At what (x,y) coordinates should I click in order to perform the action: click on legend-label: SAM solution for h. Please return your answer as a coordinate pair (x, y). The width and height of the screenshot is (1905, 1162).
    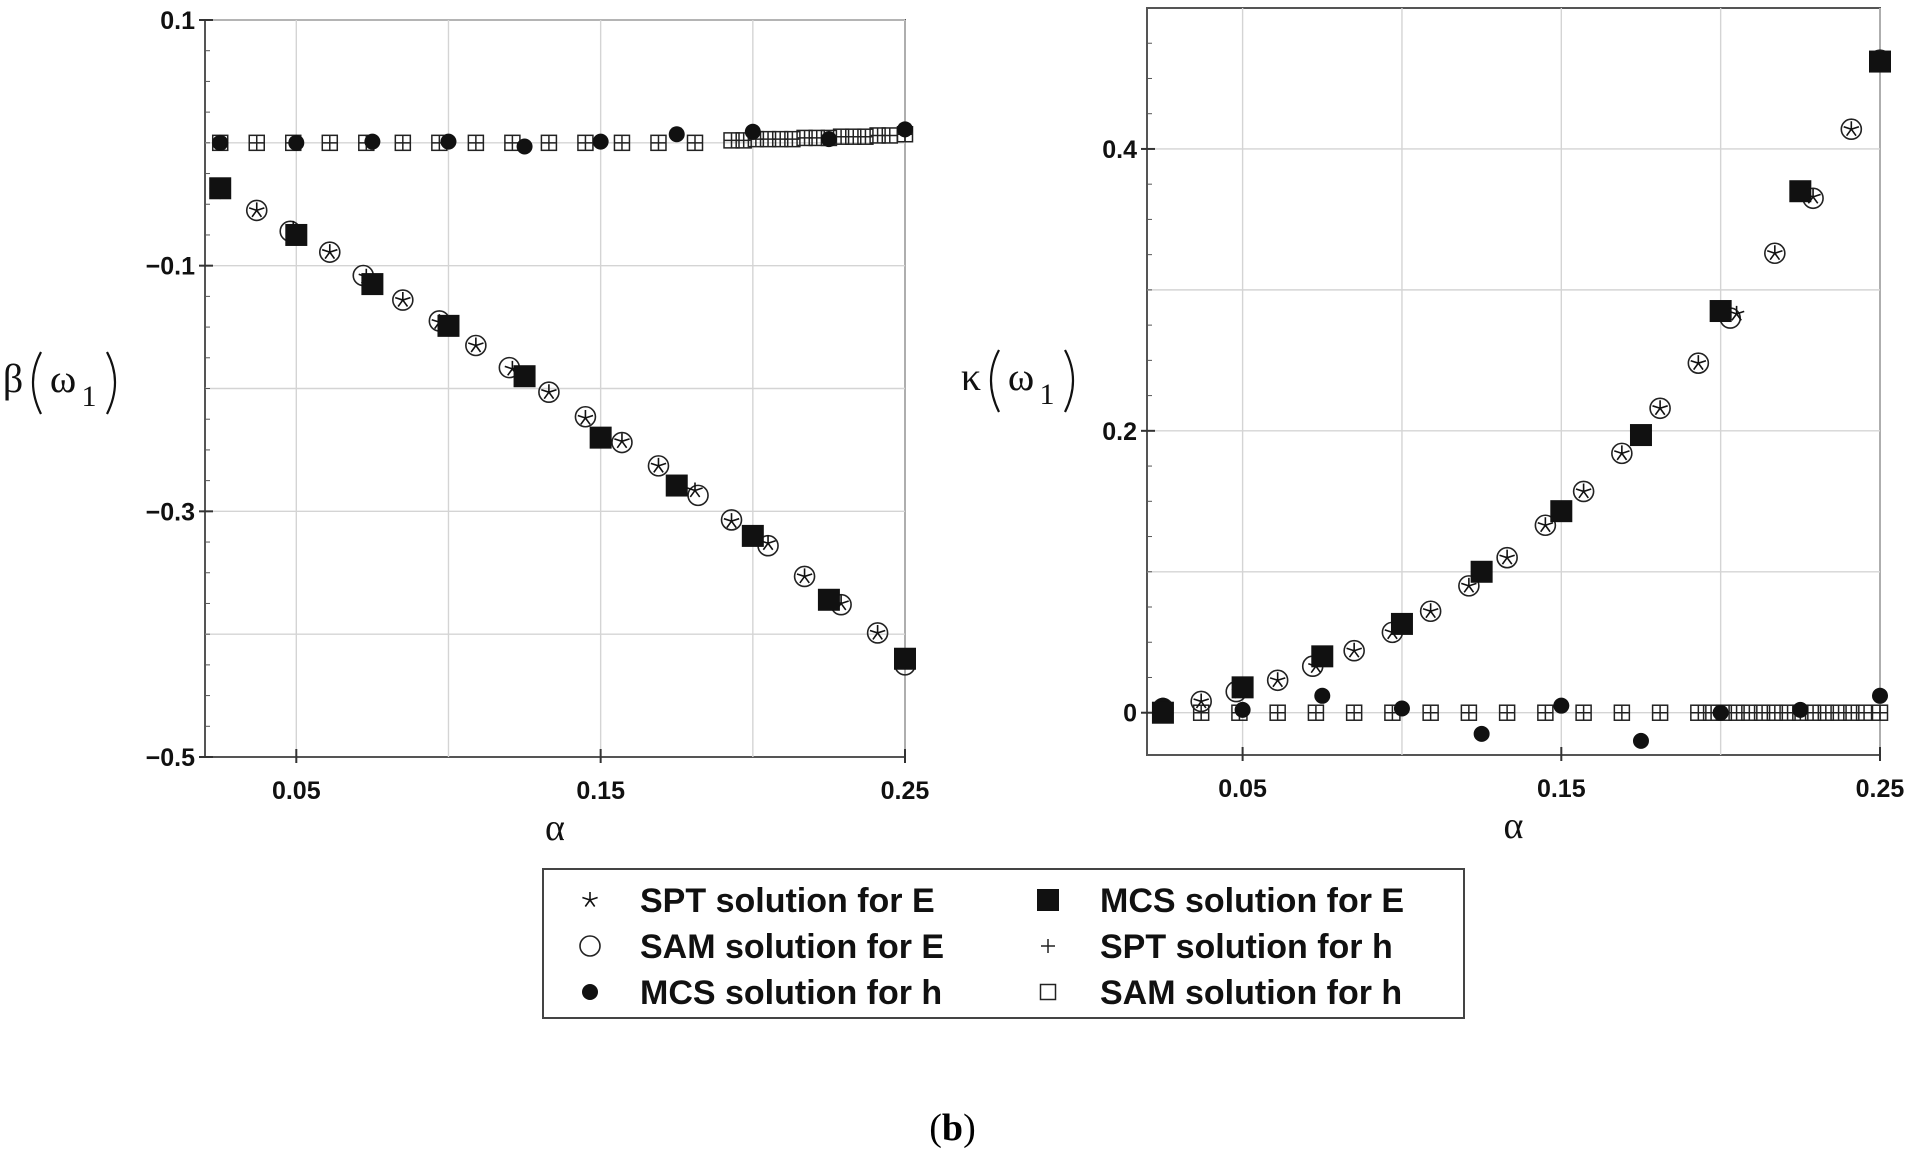
    Looking at the image, I should click on (1251, 993).